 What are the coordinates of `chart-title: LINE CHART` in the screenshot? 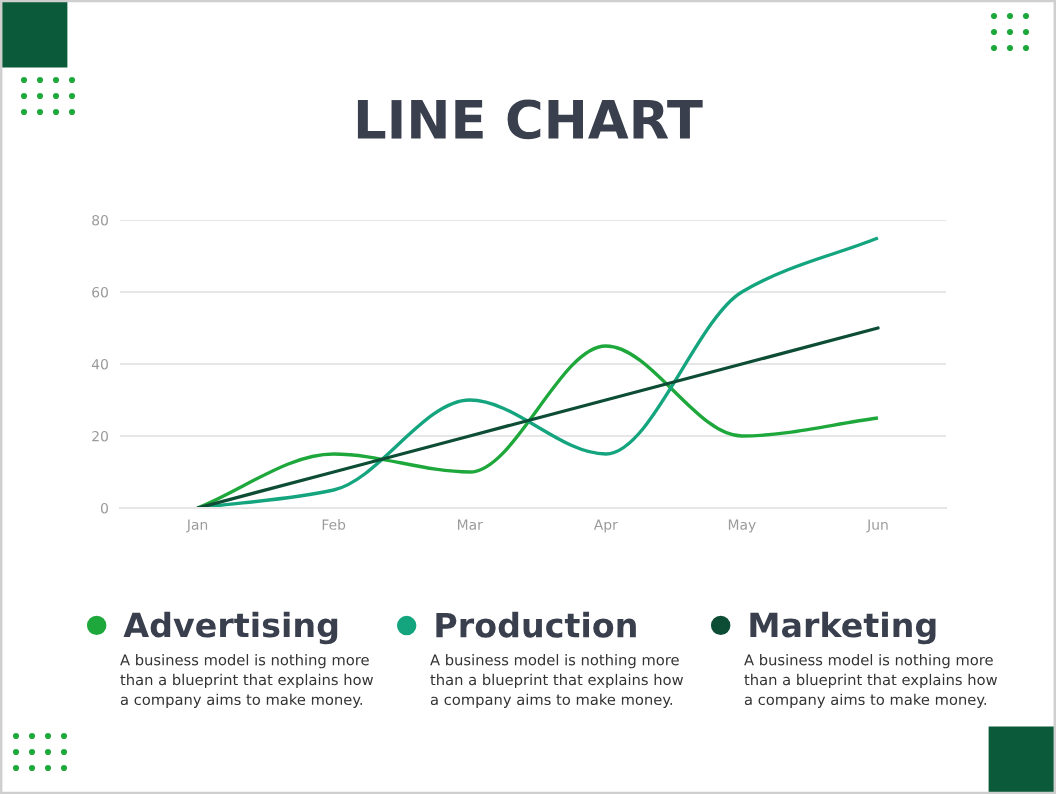 It's located at (530, 119).